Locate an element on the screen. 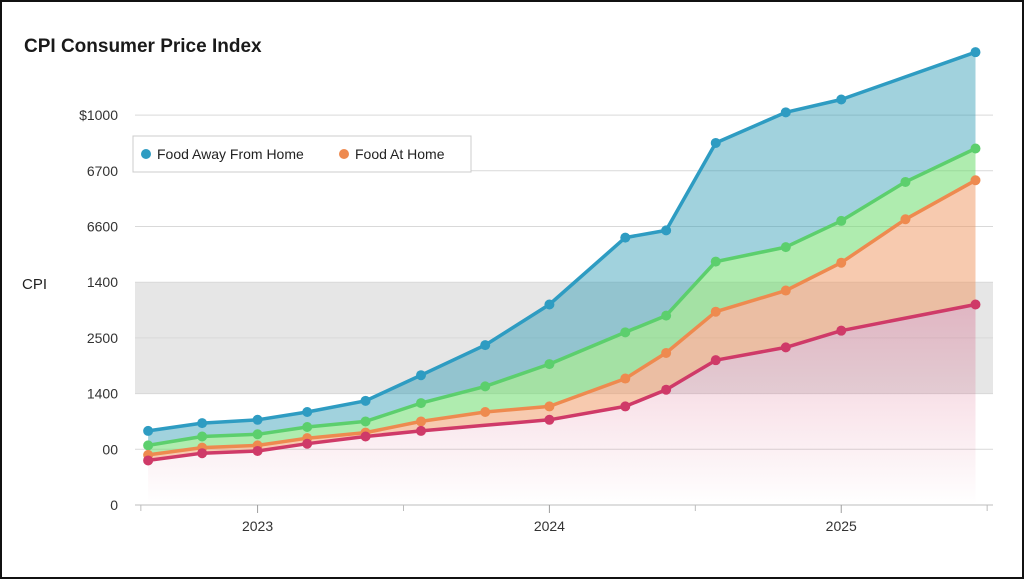 The image size is (1024, 579). legend-box is located at coordinates (302, 154).